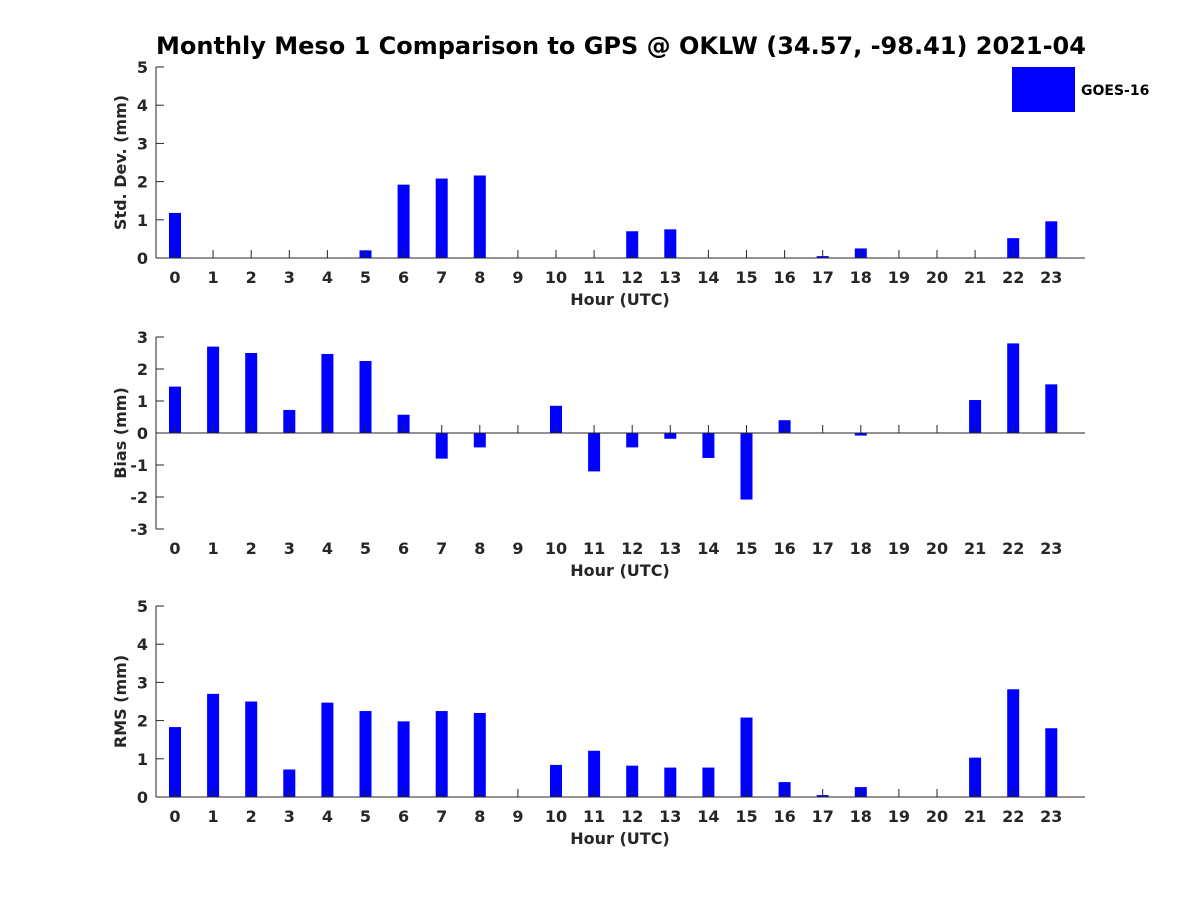  I want to click on rms-x-tick-label: 16, so click(784, 816).